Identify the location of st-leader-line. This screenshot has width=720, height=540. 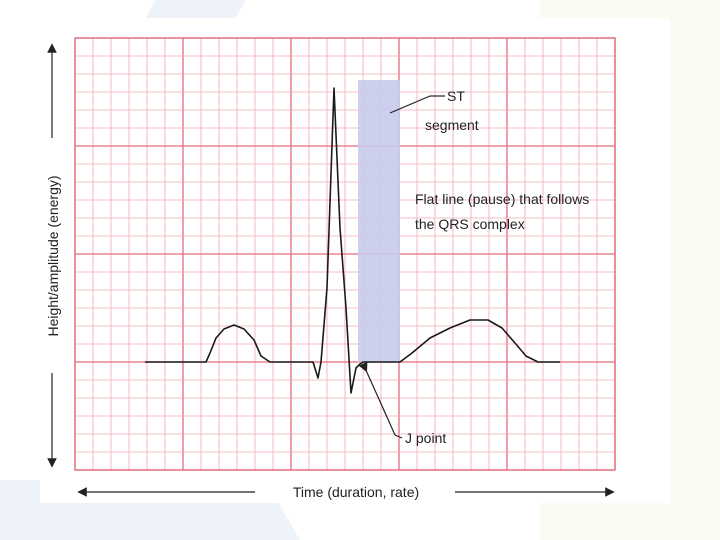
(410, 104).